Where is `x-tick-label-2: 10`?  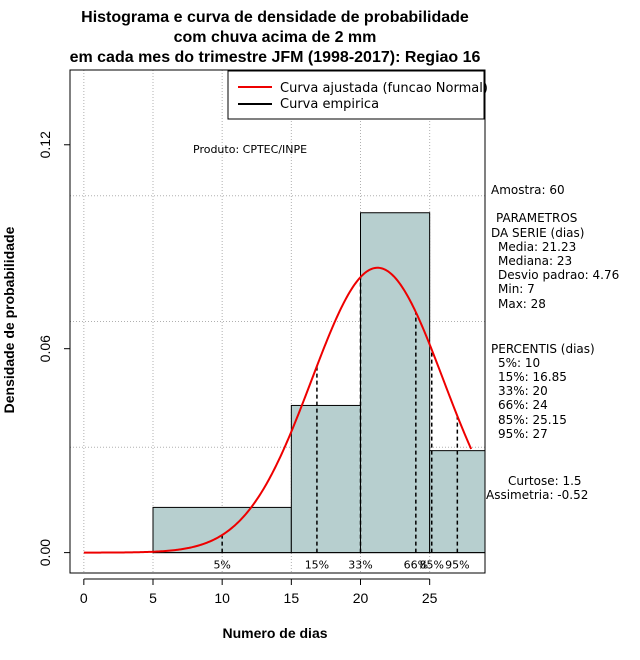
x-tick-label-2: 10 is located at coordinates (222, 598).